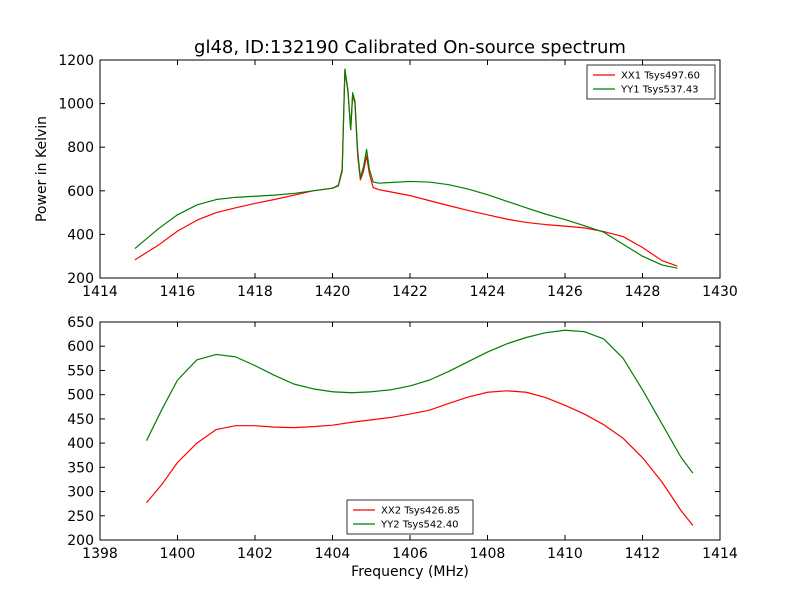 Image resolution: width=800 pixels, height=600 pixels. I want to click on x-tick-label-1-4: 1406, so click(410, 554).